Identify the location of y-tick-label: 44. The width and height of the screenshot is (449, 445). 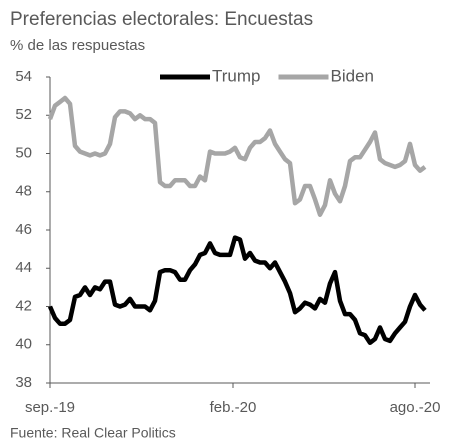
(23, 267).